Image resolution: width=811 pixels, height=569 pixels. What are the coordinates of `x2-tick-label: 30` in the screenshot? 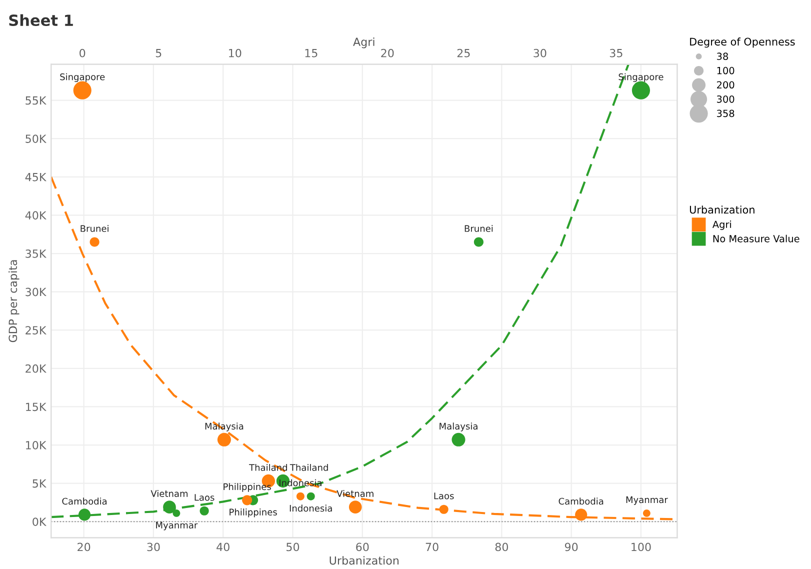 It's located at (540, 53).